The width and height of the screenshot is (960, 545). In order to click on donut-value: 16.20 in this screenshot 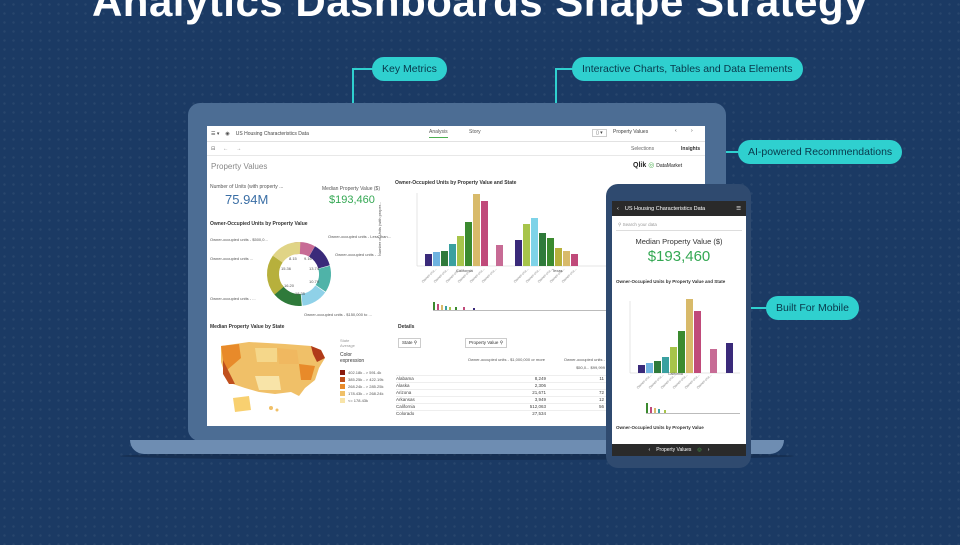, I will do `click(289, 285)`.